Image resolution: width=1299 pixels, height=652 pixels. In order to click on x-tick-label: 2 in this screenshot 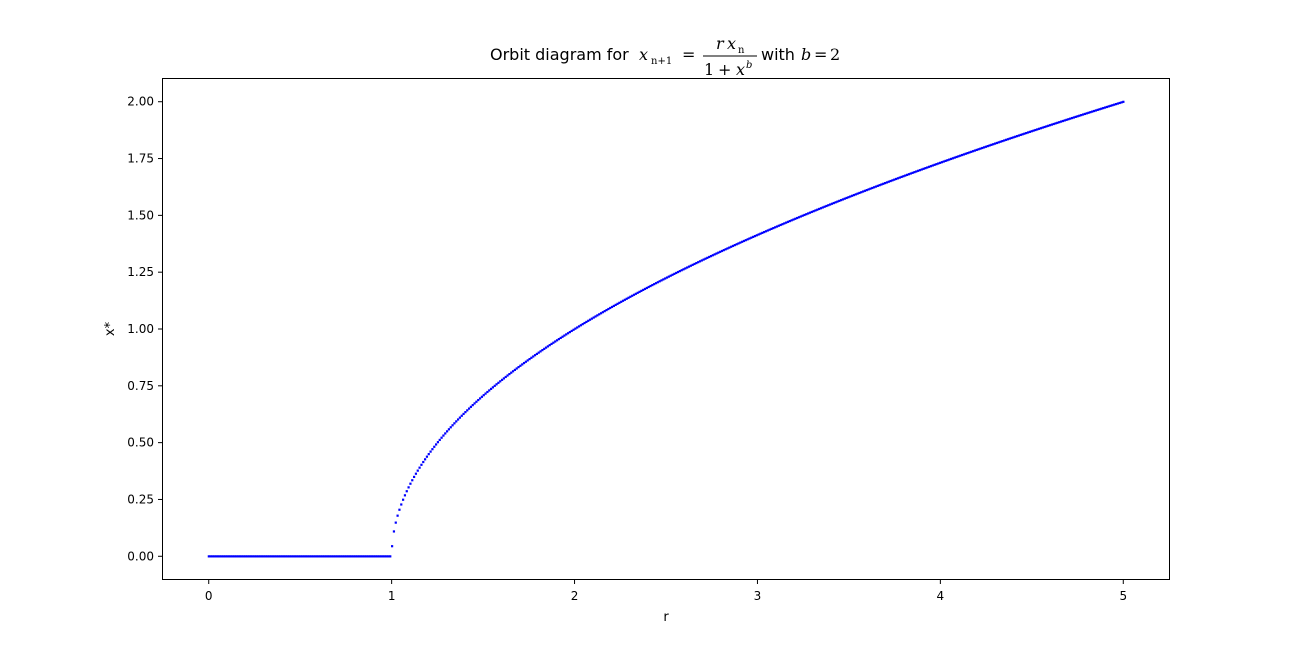, I will do `click(575, 596)`.